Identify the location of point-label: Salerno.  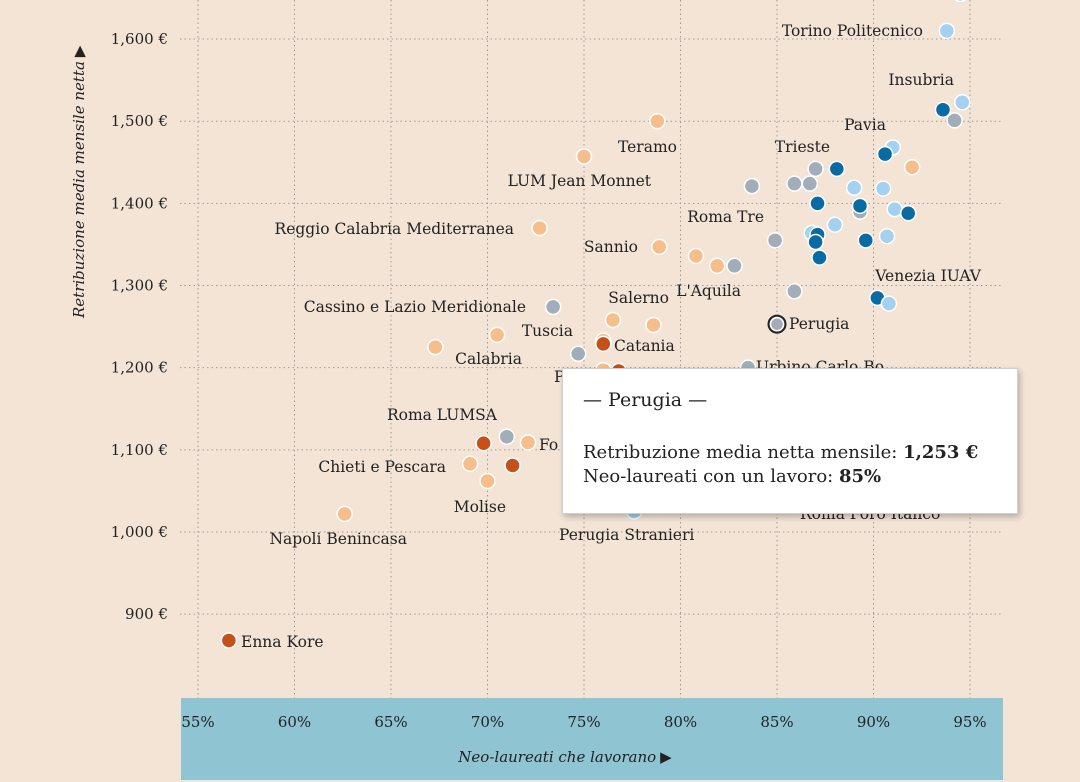
(638, 298).